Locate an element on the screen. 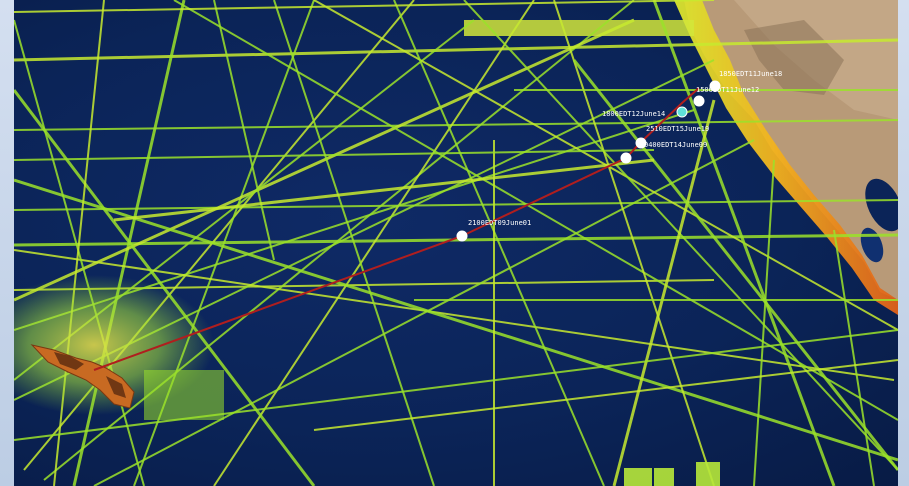 The width and height of the screenshot is (909, 486). waypoint-label: 1500EDT11June12 is located at coordinates (727, 90).